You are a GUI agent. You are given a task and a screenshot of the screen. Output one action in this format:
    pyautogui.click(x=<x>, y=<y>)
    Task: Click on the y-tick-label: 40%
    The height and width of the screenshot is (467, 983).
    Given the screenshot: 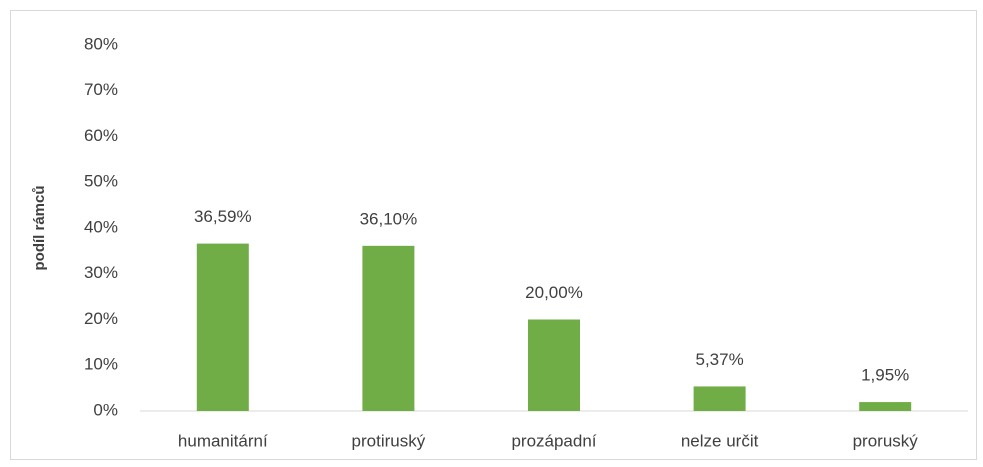 What is the action you would take?
    pyautogui.click(x=101, y=226)
    